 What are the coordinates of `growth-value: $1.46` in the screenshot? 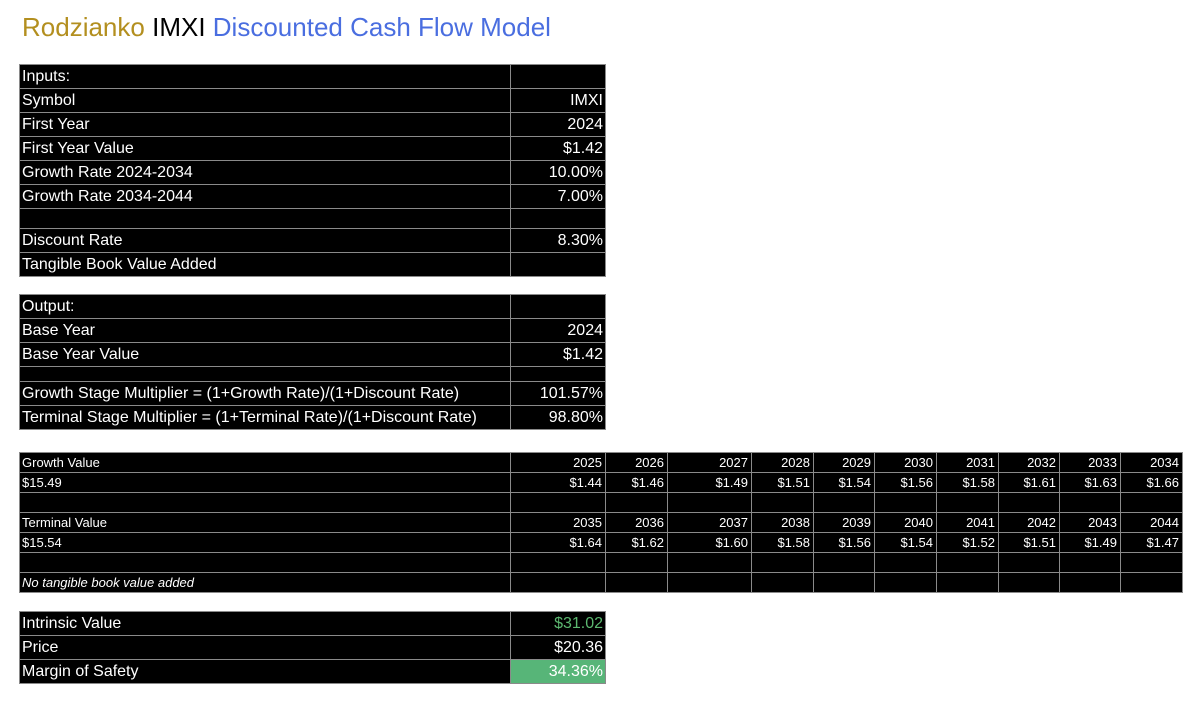 It's located at (636, 482).